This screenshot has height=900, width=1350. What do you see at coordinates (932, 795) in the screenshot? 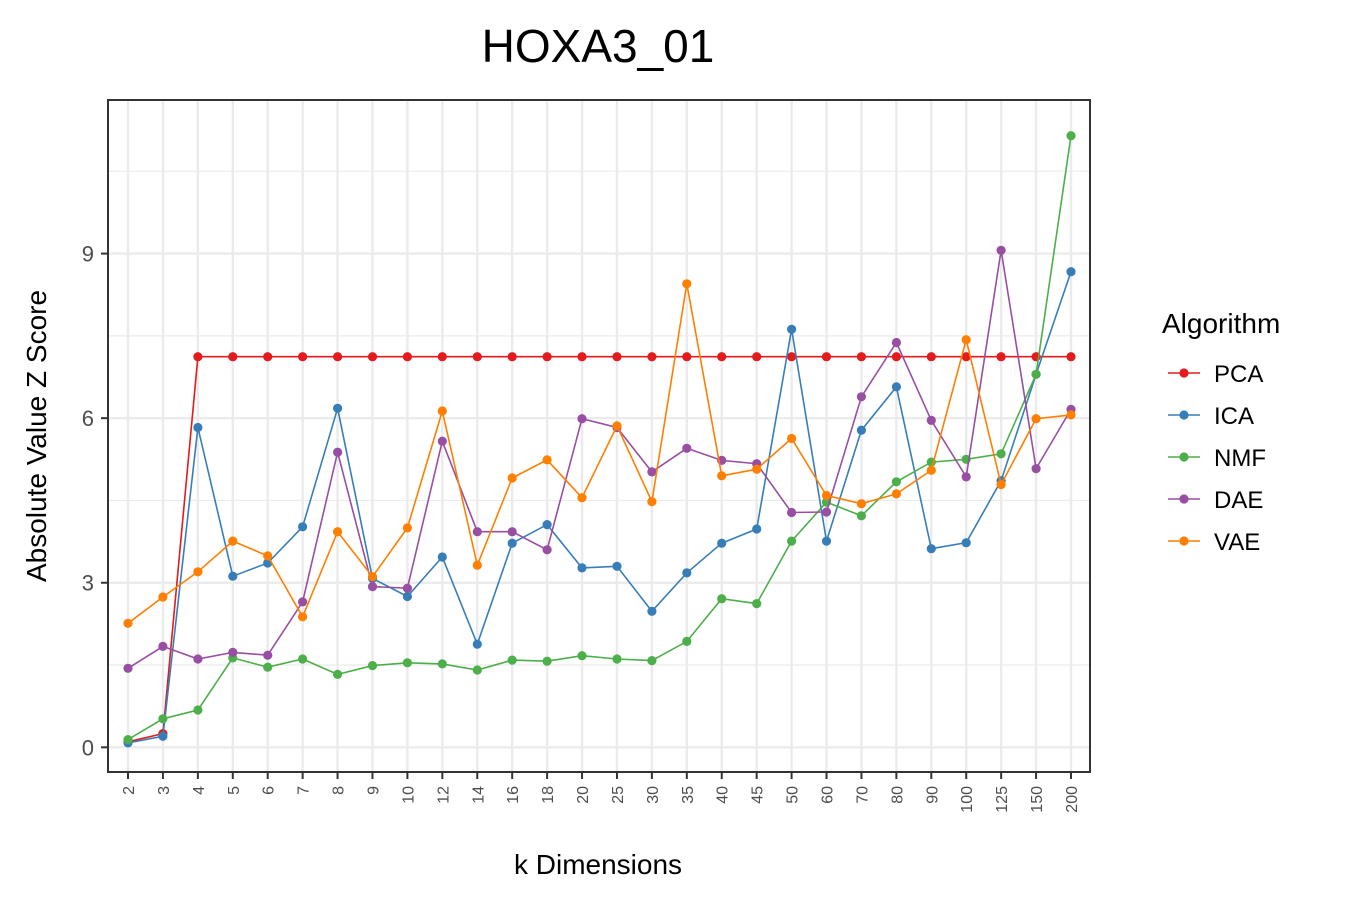
I see `x-tick-label: 90` at bounding box center [932, 795].